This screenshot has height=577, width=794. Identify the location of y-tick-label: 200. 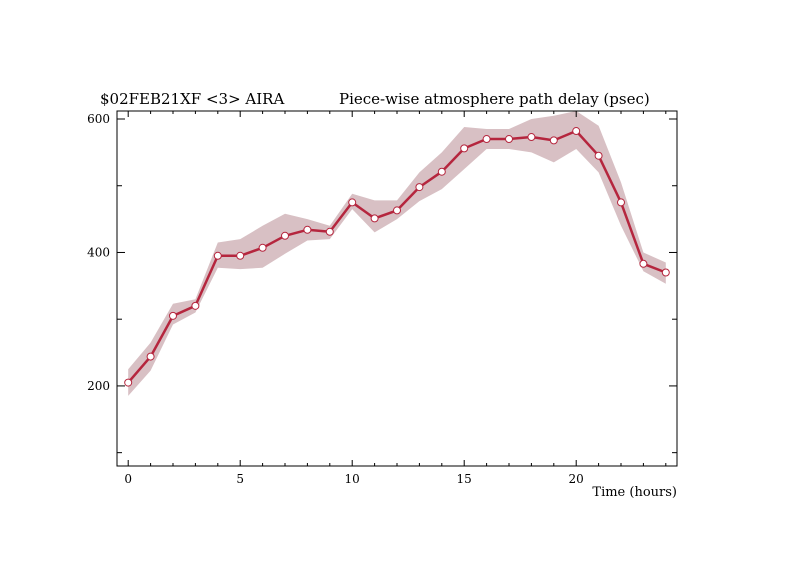
(98, 386).